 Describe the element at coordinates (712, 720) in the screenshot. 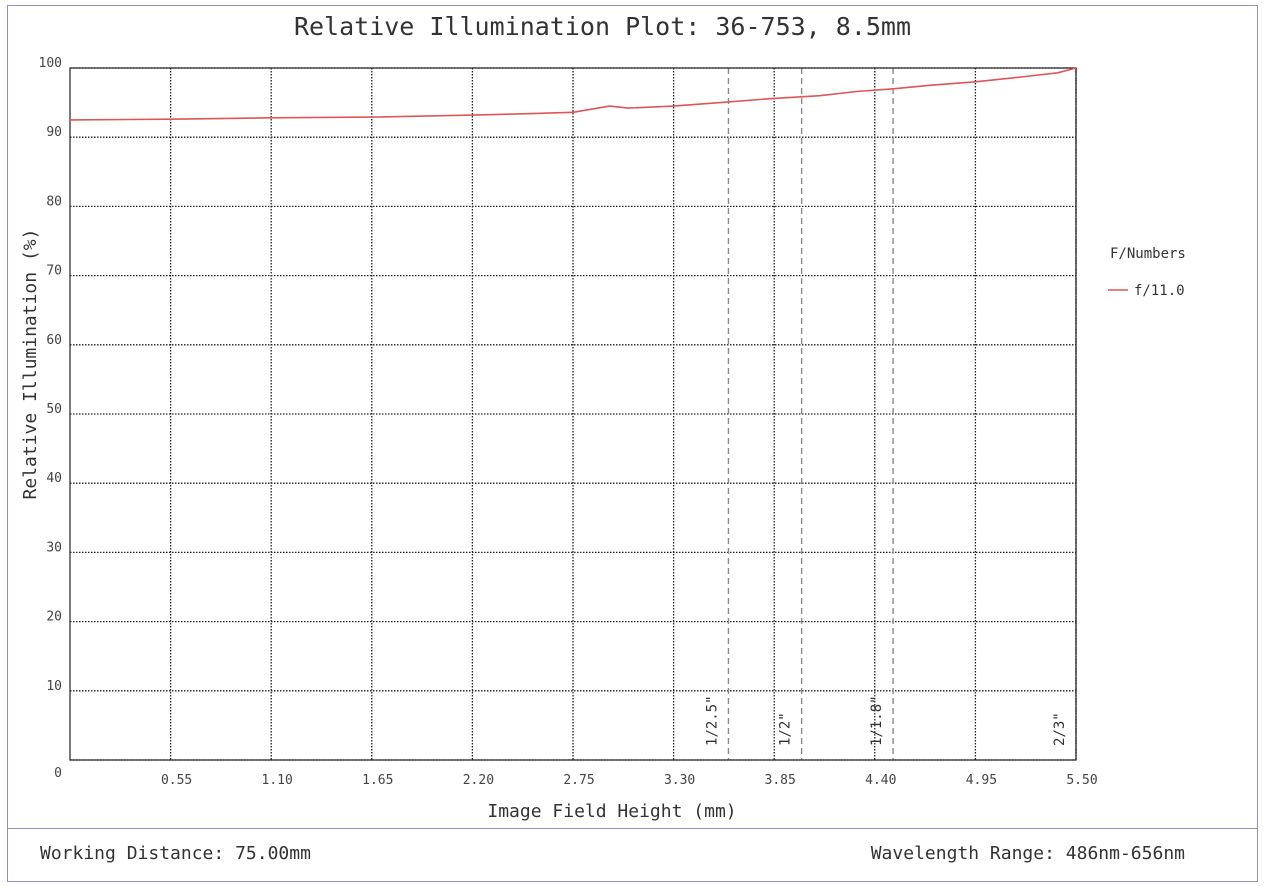

I see `sensor-marker-label: 1/2.5"` at that location.